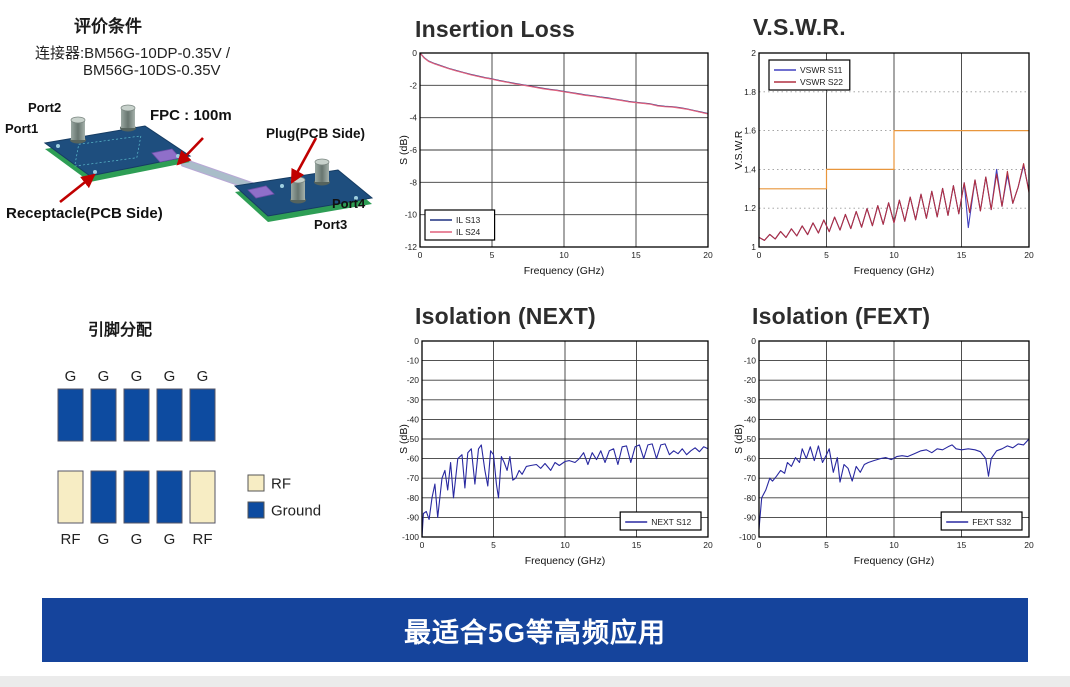  Describe the element at coordinates (189, 458) in the screenshot. I see `pin-diagram-svg: G G G G G RF G G G RF RF Ground` at that location.